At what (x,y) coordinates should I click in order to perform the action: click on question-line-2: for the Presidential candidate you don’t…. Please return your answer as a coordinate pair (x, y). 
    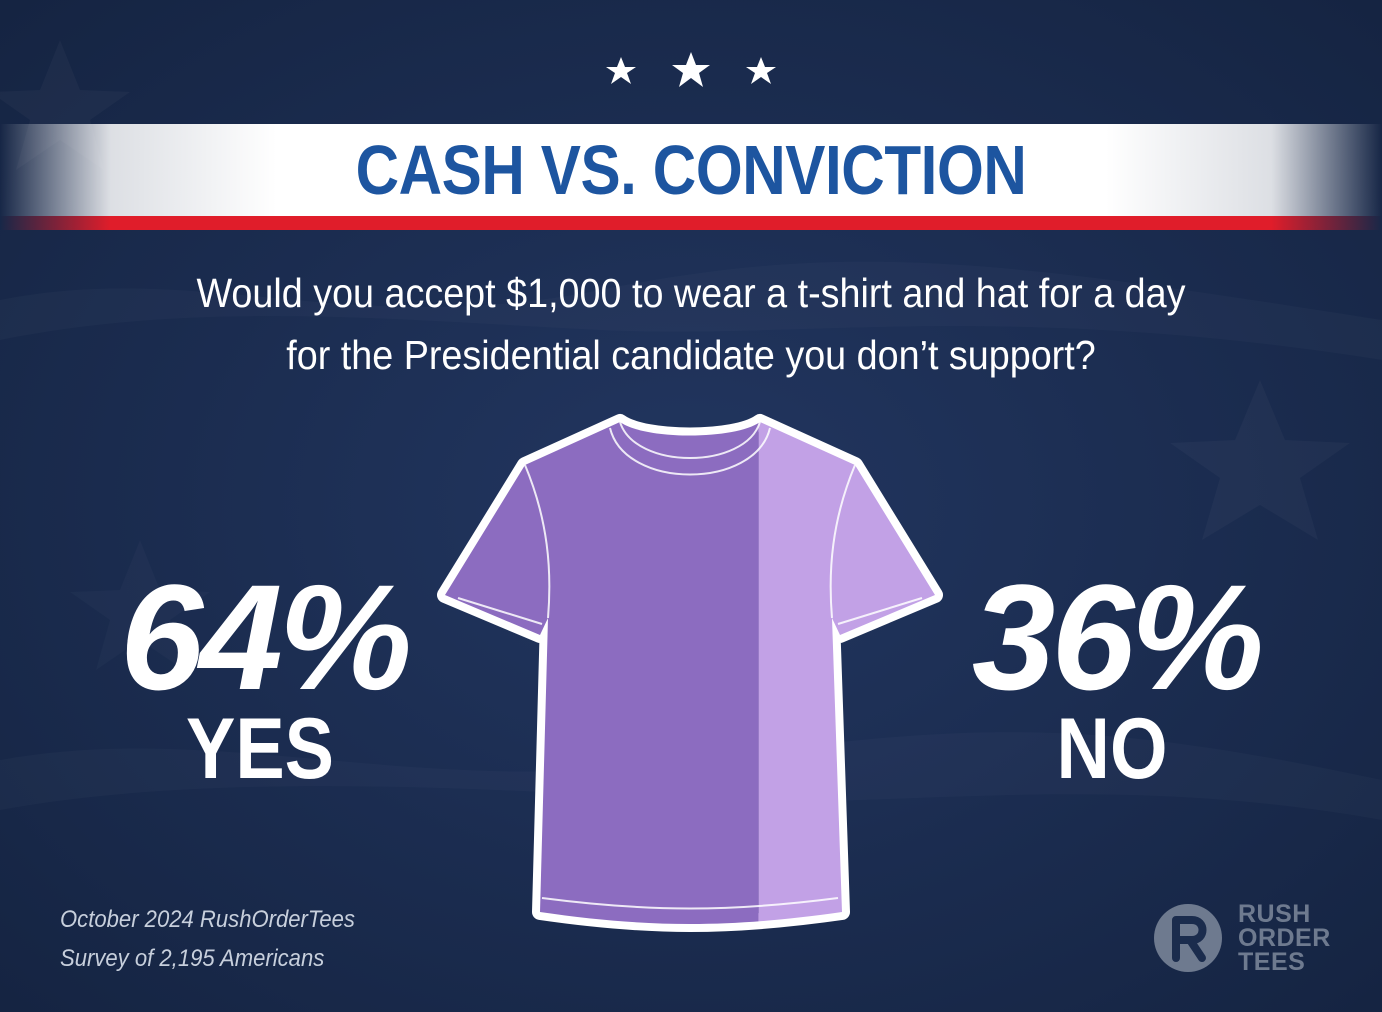
    Looking at the image, I should click on (691, 355).